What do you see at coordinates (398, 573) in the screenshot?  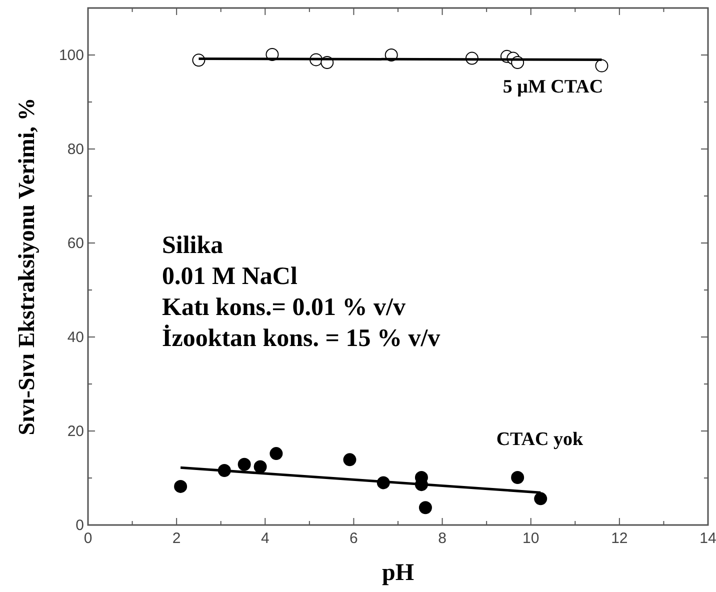 I see `x-axis-title: pH` at bounding box center [398, 573].